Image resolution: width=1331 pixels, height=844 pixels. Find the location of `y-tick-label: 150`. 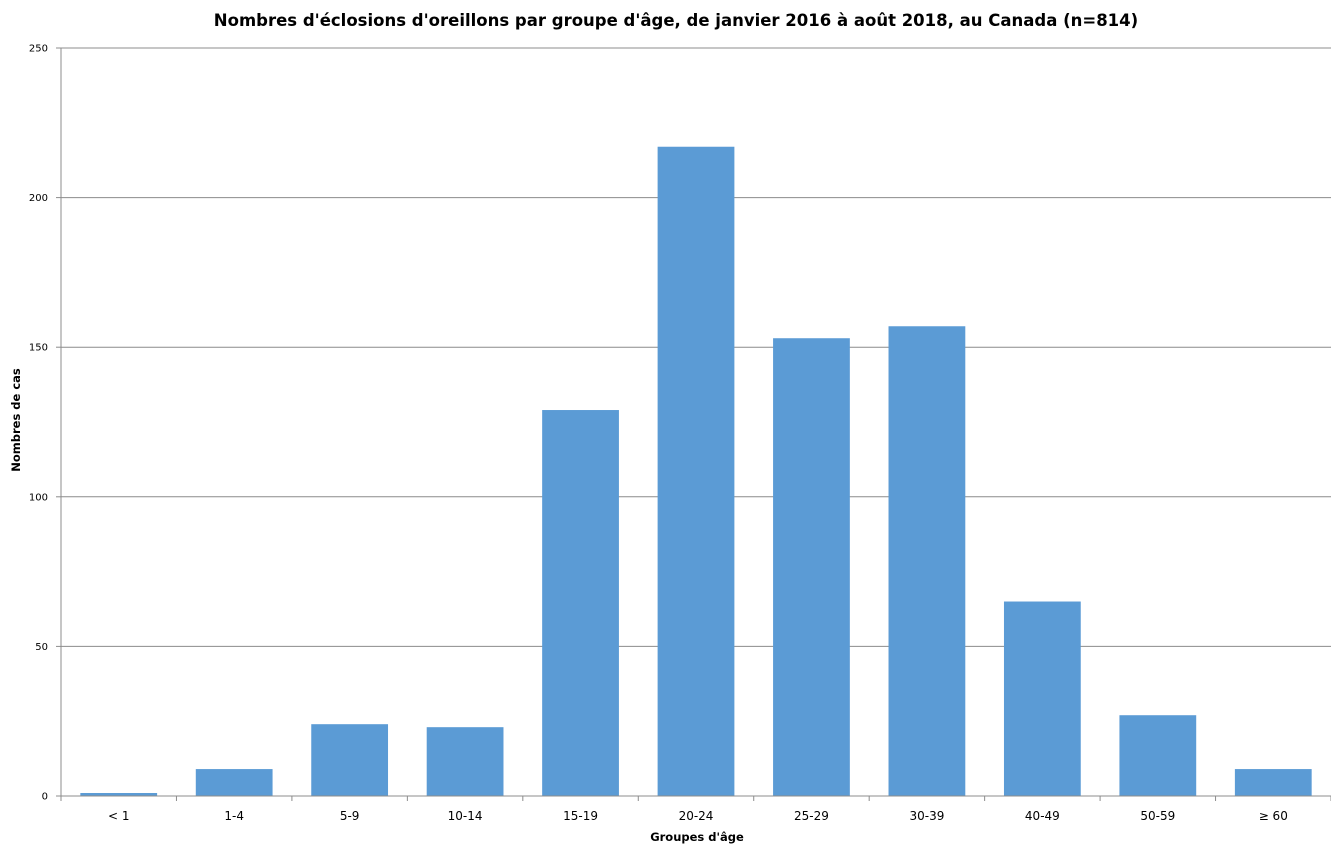

y-tick-label: 150 is located at coordinates (38, 348).